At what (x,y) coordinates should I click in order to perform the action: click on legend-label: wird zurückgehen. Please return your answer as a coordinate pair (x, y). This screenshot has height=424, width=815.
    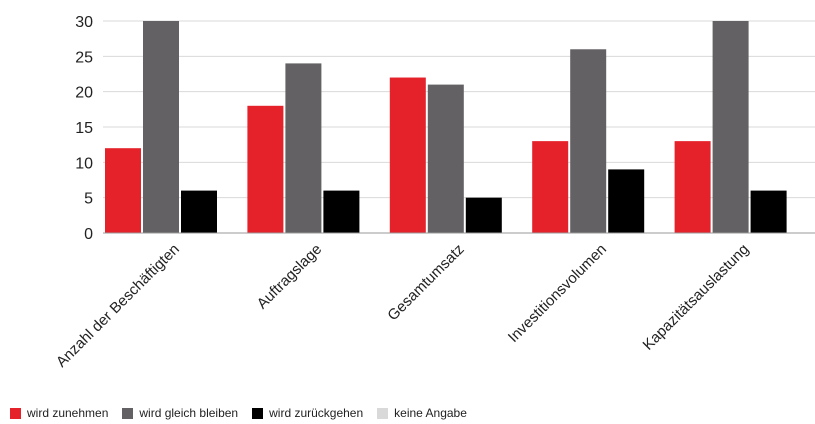
    Looking at the image, I should click on (316, 413).